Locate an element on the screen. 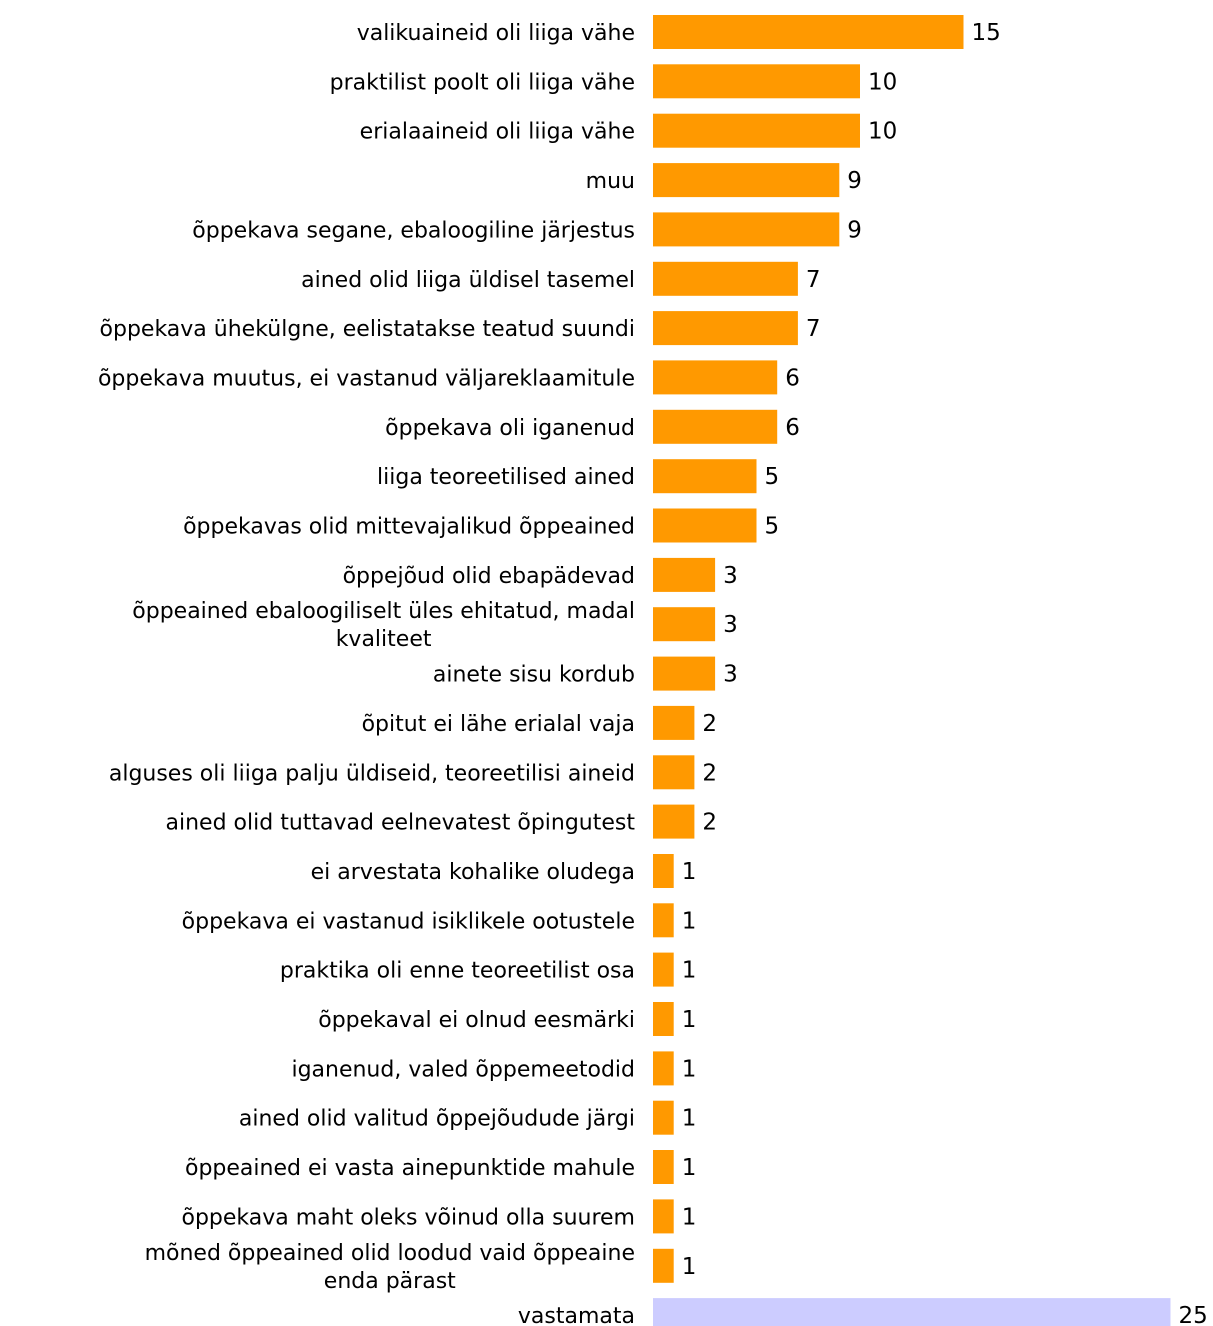 This screenshot has width=1213, height=1326. value-label-1: 15 is located at coordinates (986, 33).